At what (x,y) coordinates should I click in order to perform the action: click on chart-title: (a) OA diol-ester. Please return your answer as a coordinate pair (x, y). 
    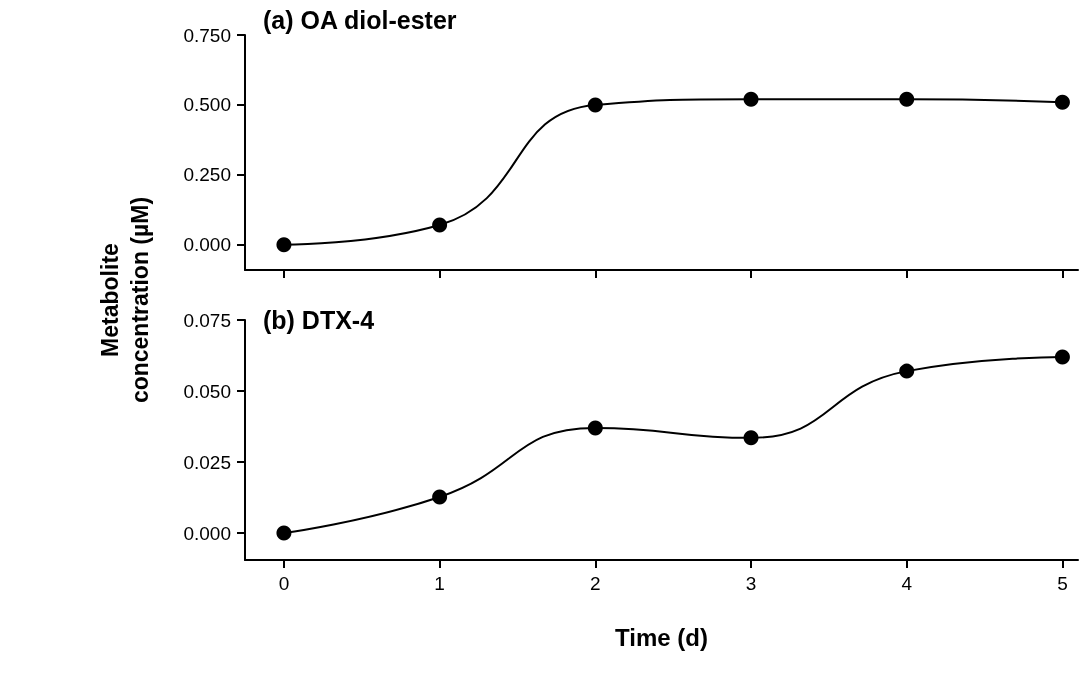
    Looking at the image, I should click on (360, 19).